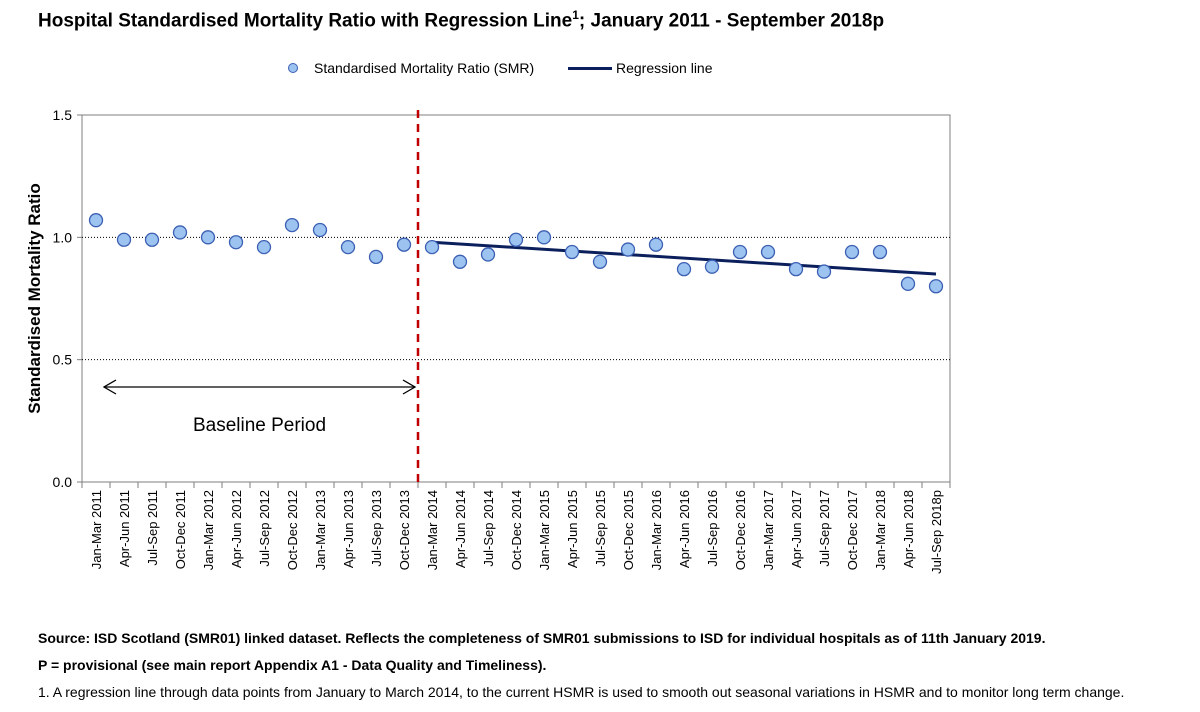  What do you see at coordinates (320, 530) in the screenshot?
I see `x-tick-label: Jan-Mar 2013` at bounding box center [320, 530].